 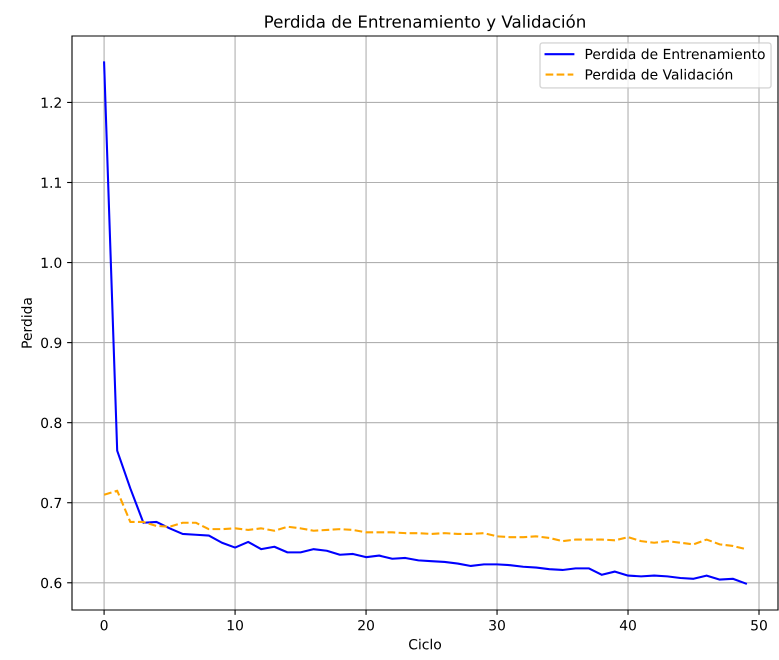 I want to click on legend-label: Perdida de Entrenamiento, so click(x=675, y=54).